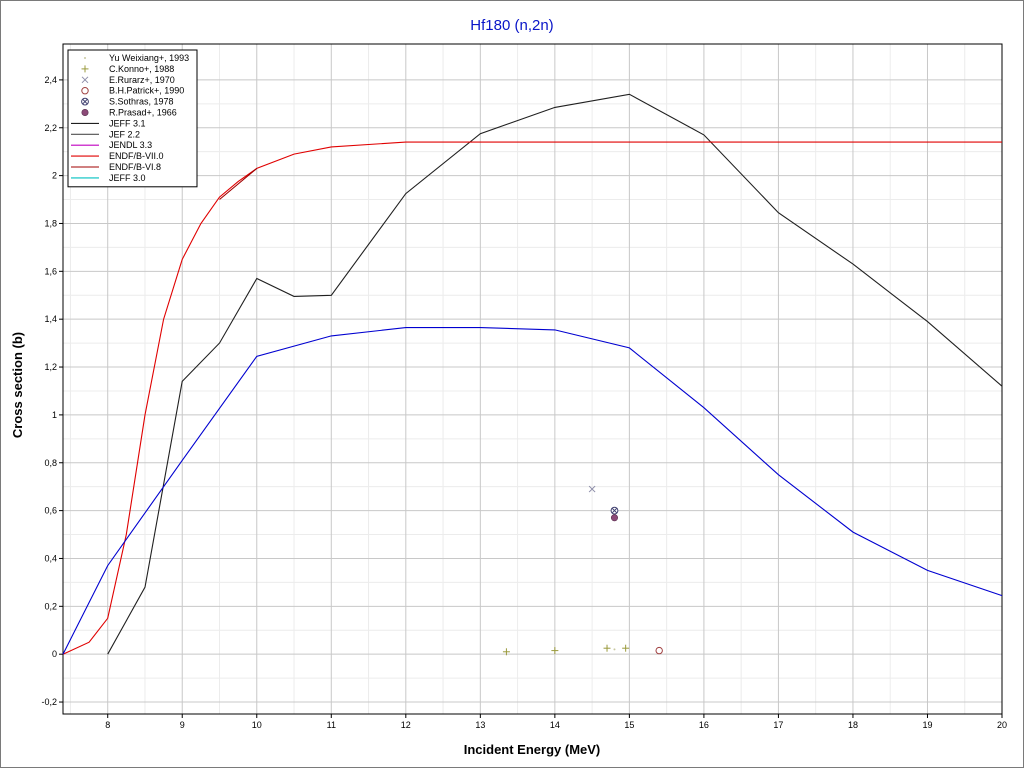 This screenshot has height=768, width=1024. I want to click on y-tick-label: 2,2, so click(50, 128).